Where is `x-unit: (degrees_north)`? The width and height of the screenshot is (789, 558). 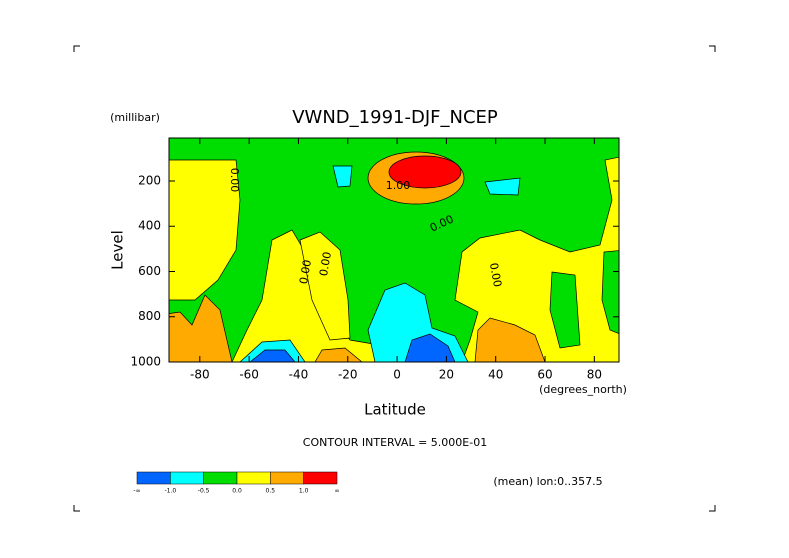 x-unit: (degrees_north) is located at coordinates (583, 389).